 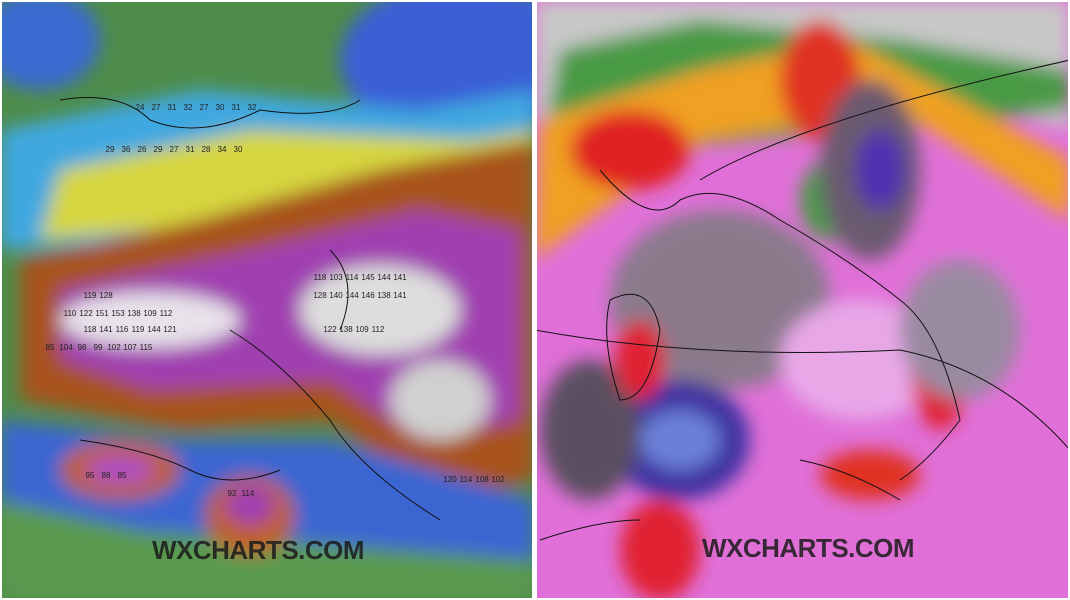 What do you see at coordinates (232, 493) in the screenshot?
I see `gust-value: 92` at bounding box center [232, 493].